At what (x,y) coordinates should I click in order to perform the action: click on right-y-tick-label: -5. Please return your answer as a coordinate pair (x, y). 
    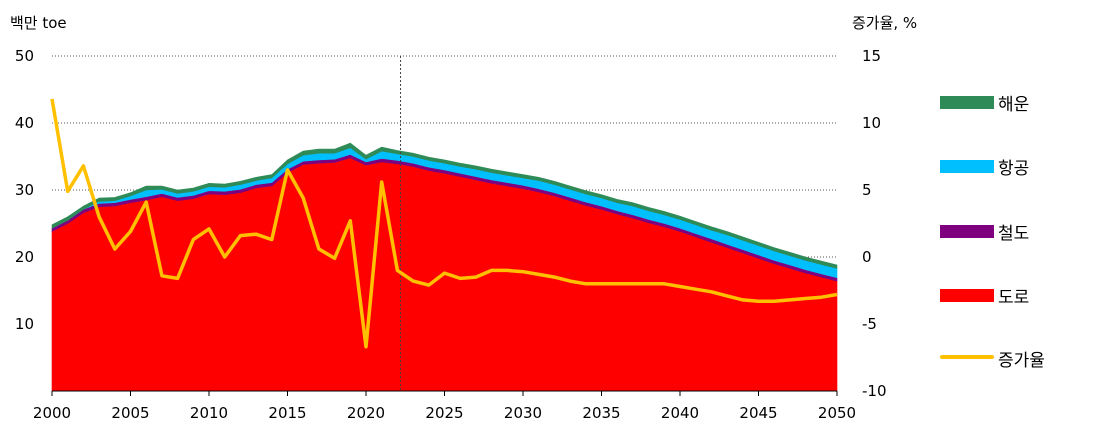
    Looking at the image, I should click on (869, 324).